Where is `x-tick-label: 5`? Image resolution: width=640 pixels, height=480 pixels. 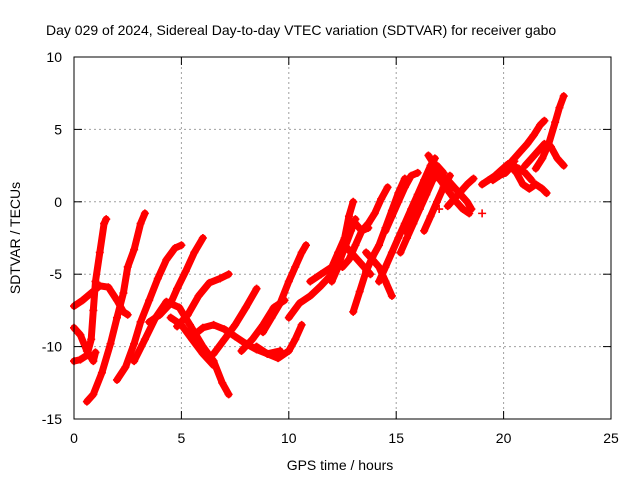 x-tick-label: 5 is located at coordinates (182, 438).